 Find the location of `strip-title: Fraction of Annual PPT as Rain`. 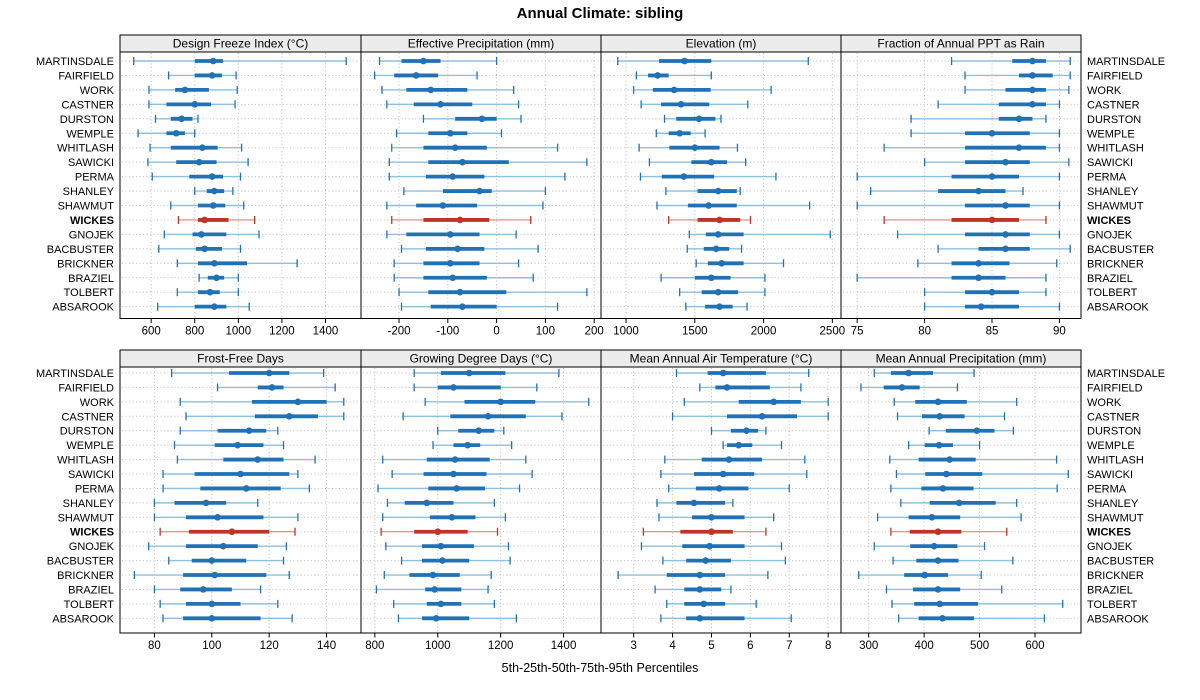

strip-title: Fraction of Annual PPT as Rain is located at coordinates (960, 44).